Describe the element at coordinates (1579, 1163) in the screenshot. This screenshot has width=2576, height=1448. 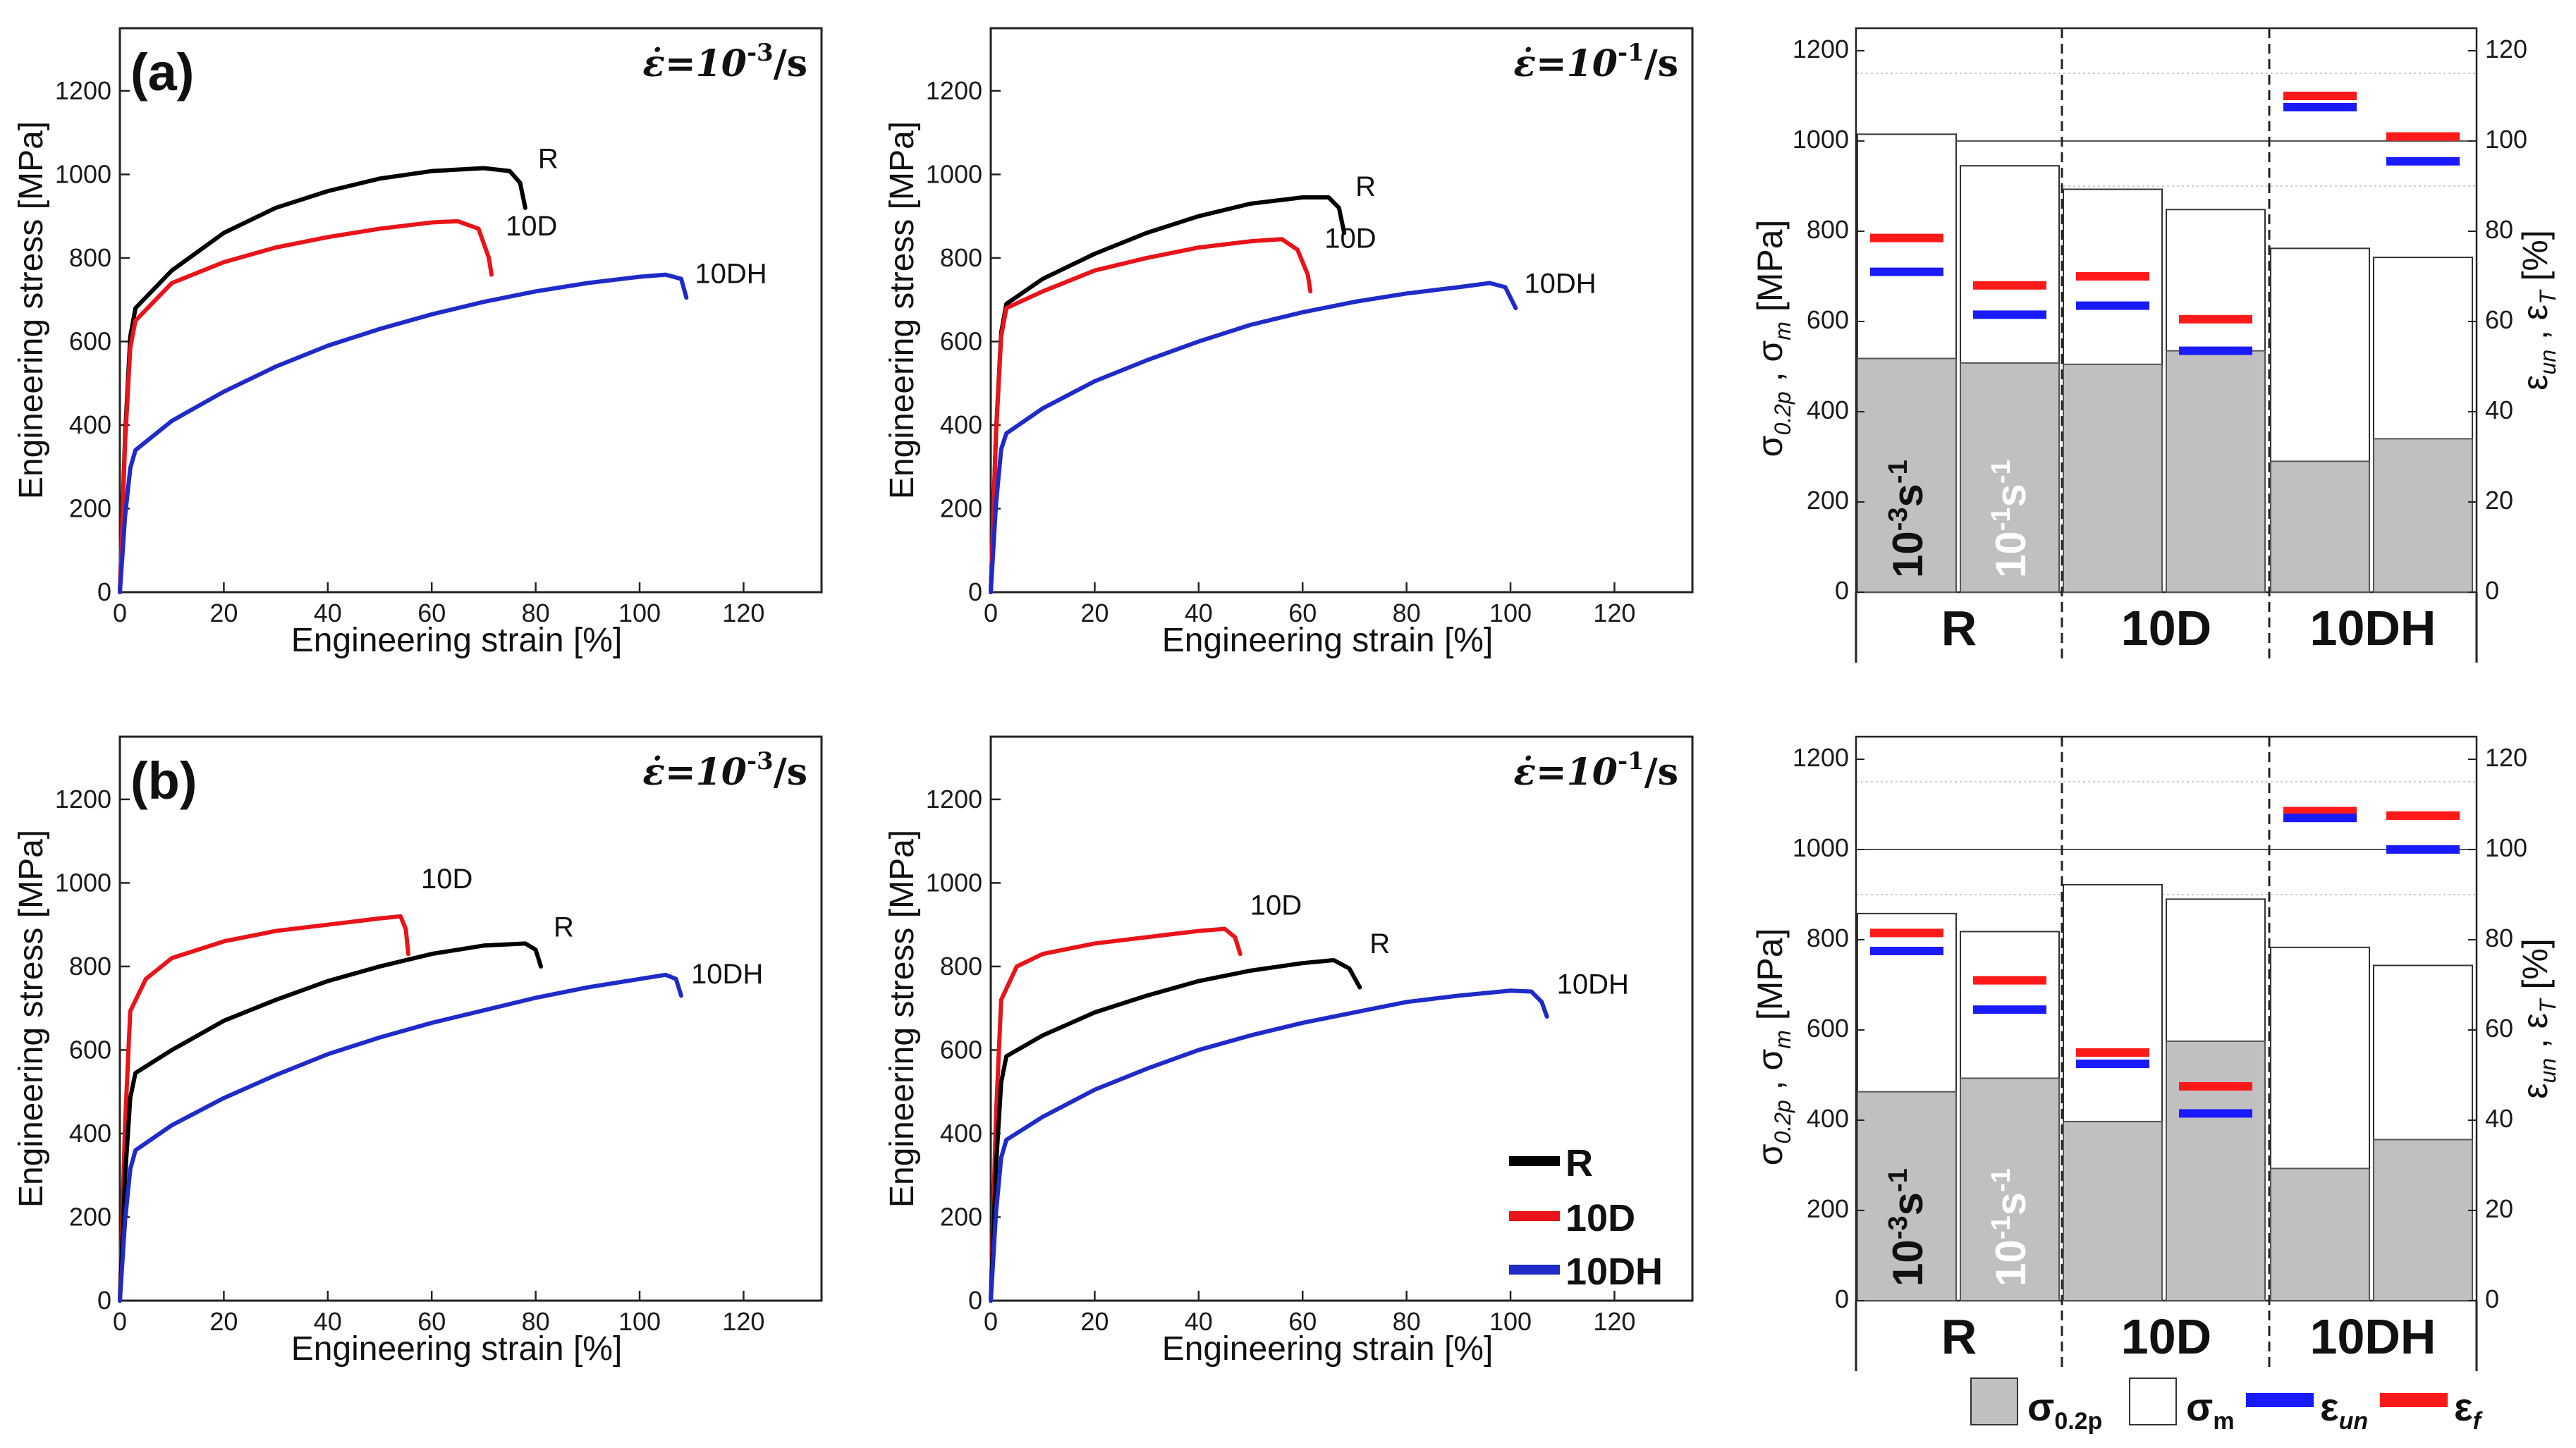
I see `legend-label-R: R` at that location.